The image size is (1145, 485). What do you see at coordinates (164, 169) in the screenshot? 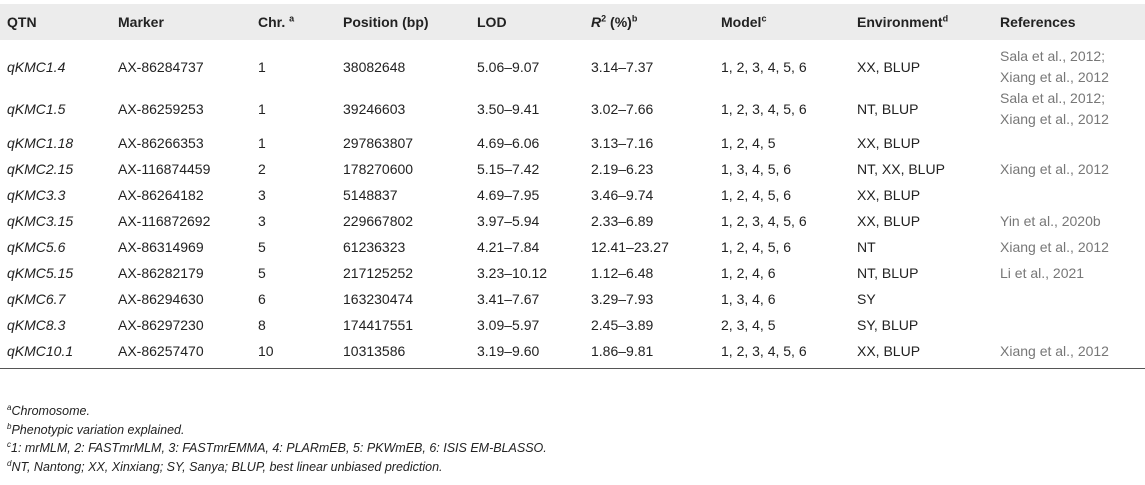
I see `cell-marker: AX-116874459` at bounding box center [164, 169].